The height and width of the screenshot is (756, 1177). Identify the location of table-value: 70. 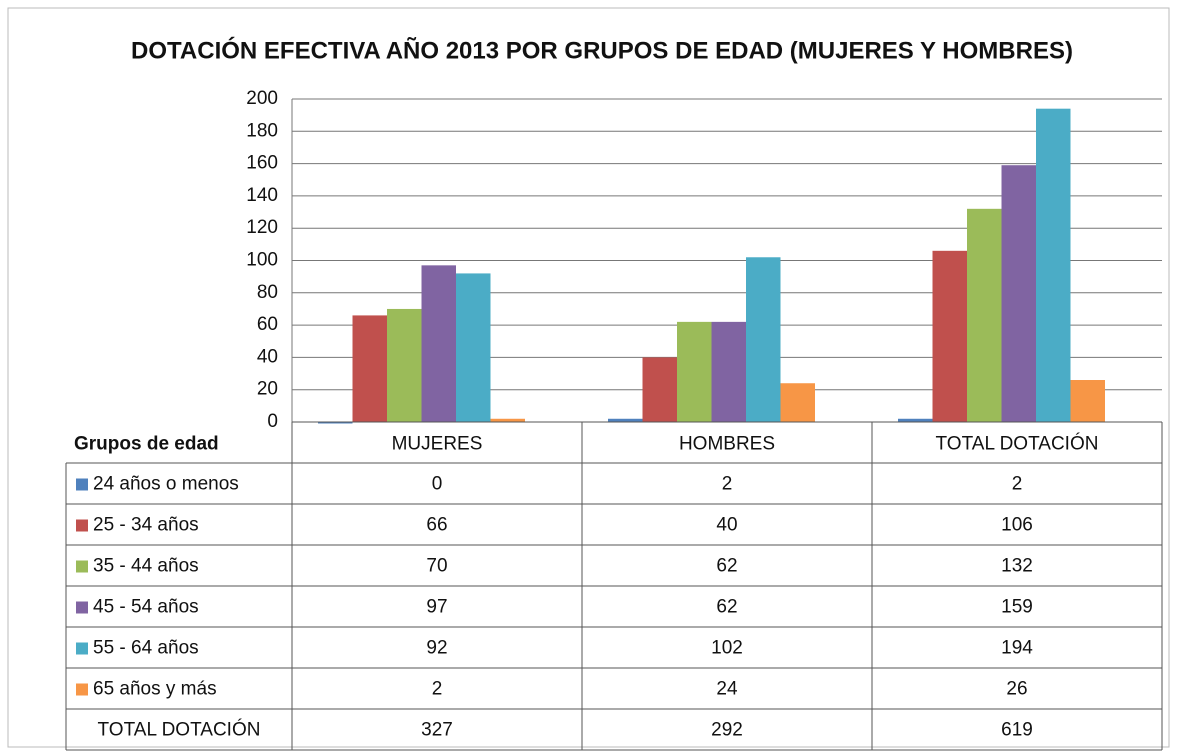
(436, 566).